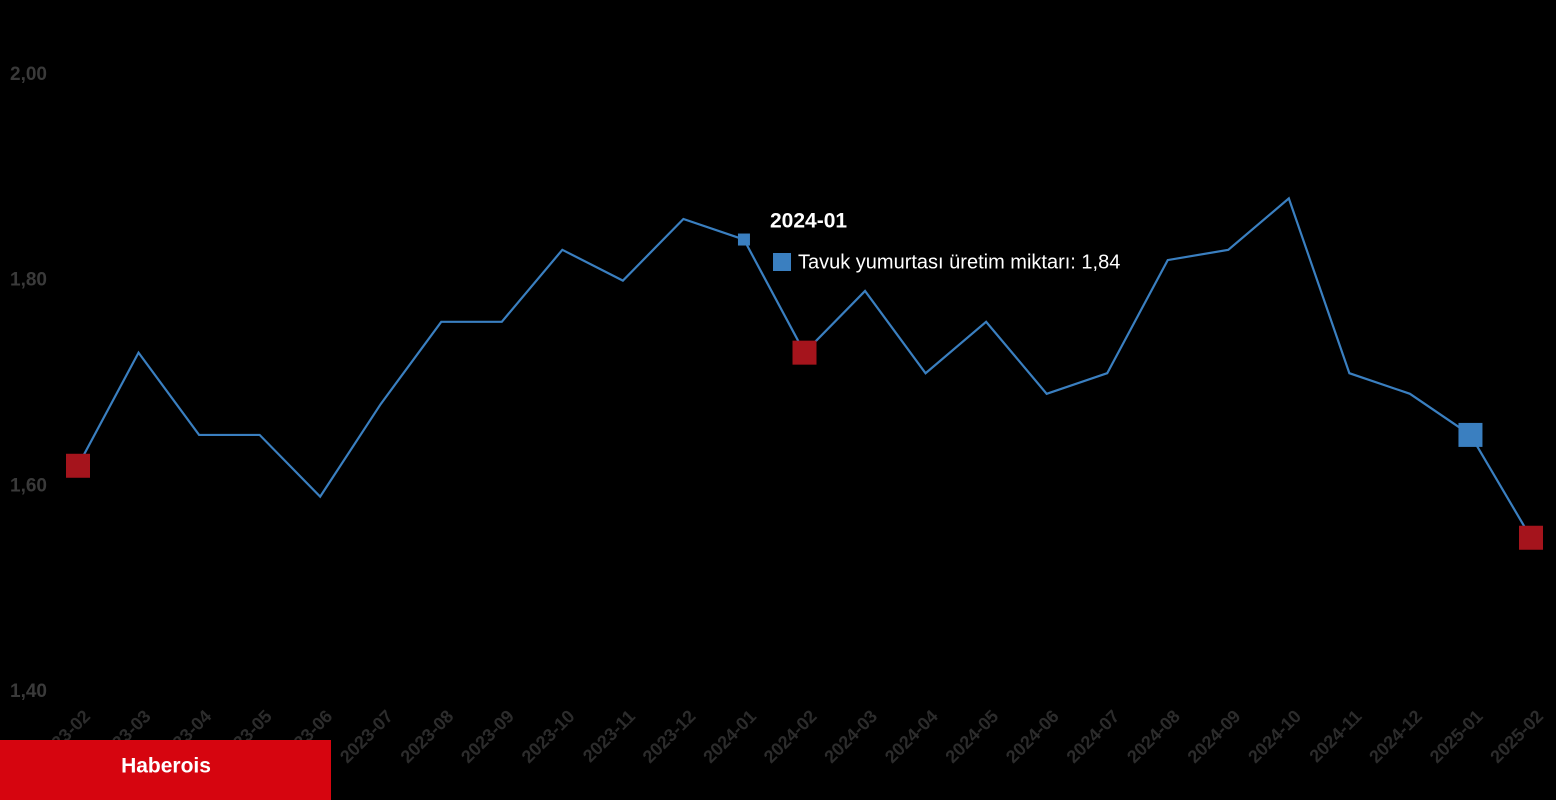  I want to click on tooltip-text: Tavuk yumurtası üretim miktarı: 1,84, so click(959, 262).